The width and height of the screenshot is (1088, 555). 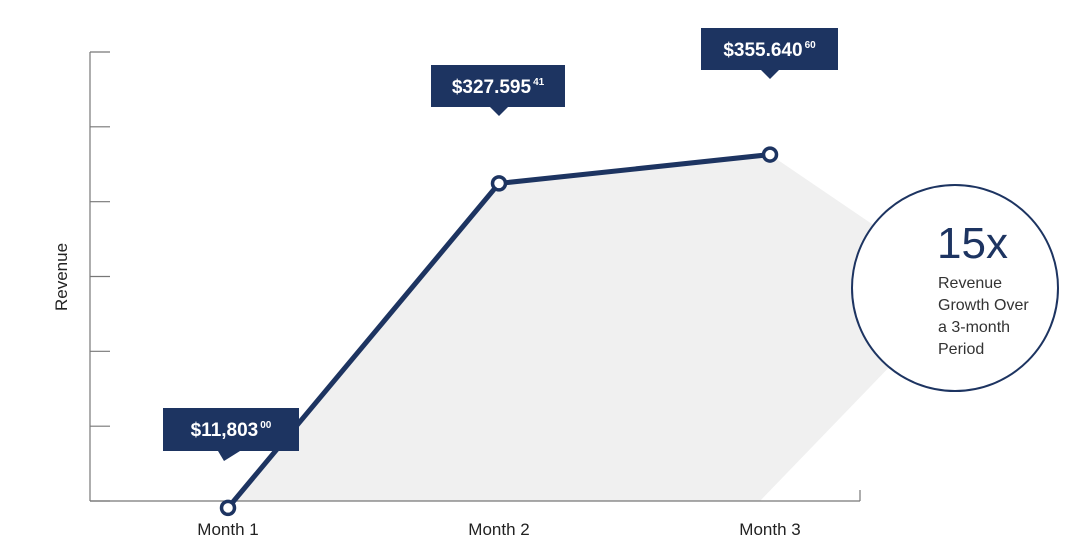 I want to click on data-label: $327.595 41, so click(x=498, y=90).